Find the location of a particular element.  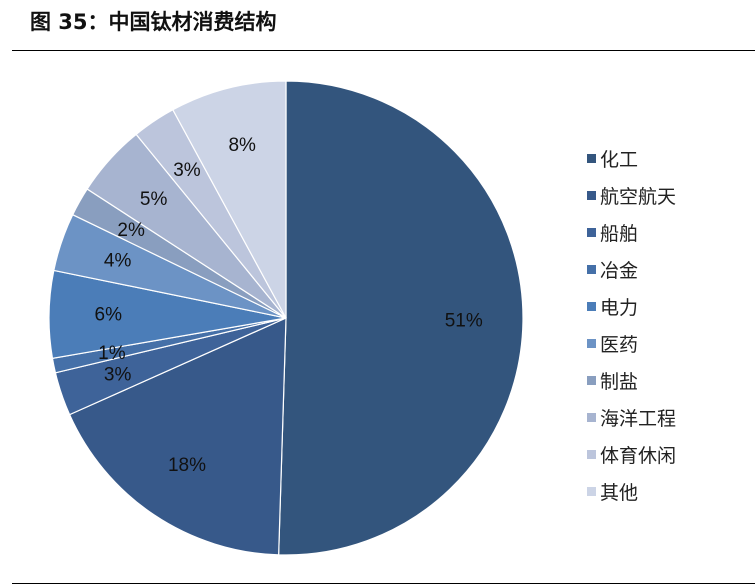

legend-label: 制盐 is located at coordinates (619, 382).